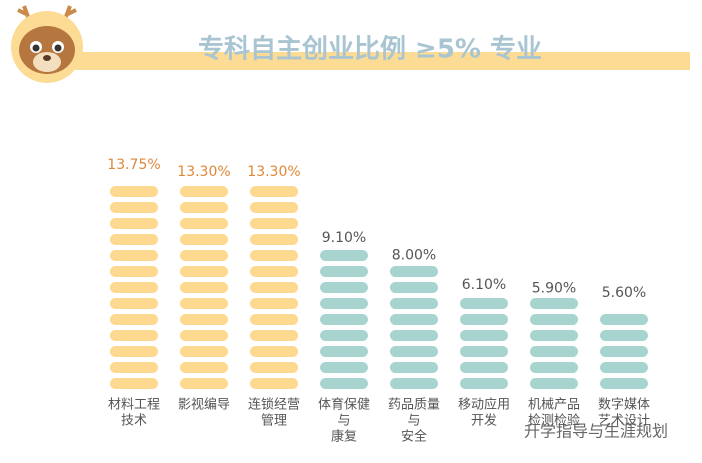 This screenshot has height=463, width=702. What do you see at coordinates (370, 49) in the screenshot?
I see `chart-title: 专科自主创业比例 ≥5% 专业` at bounding box center [370, 49].